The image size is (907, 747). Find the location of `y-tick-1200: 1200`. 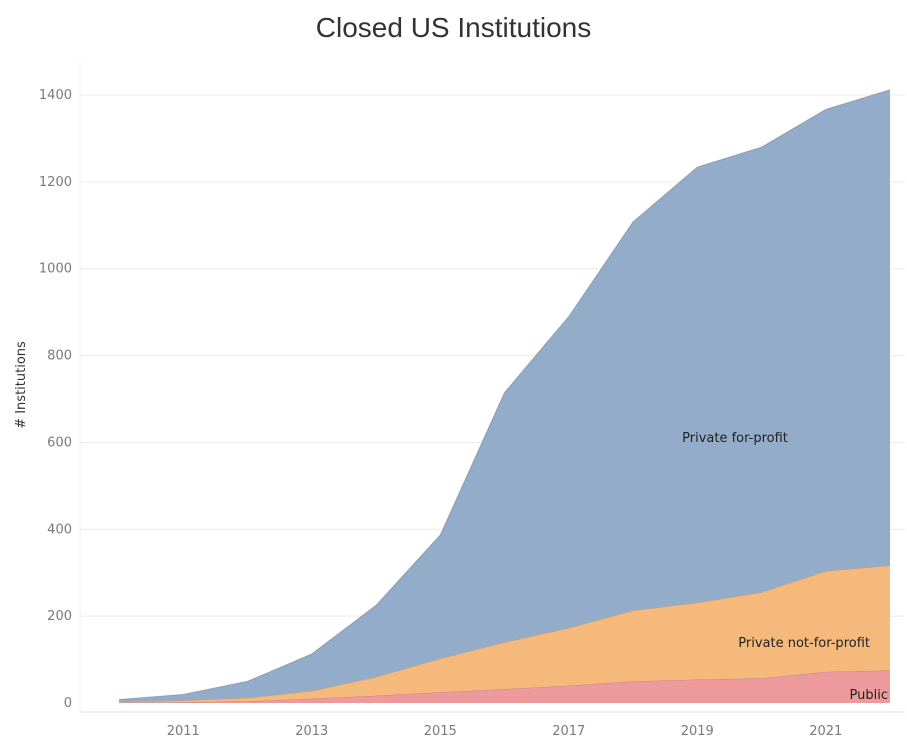

y-tick-1200: 1200 is located at coordinates (55, 182).